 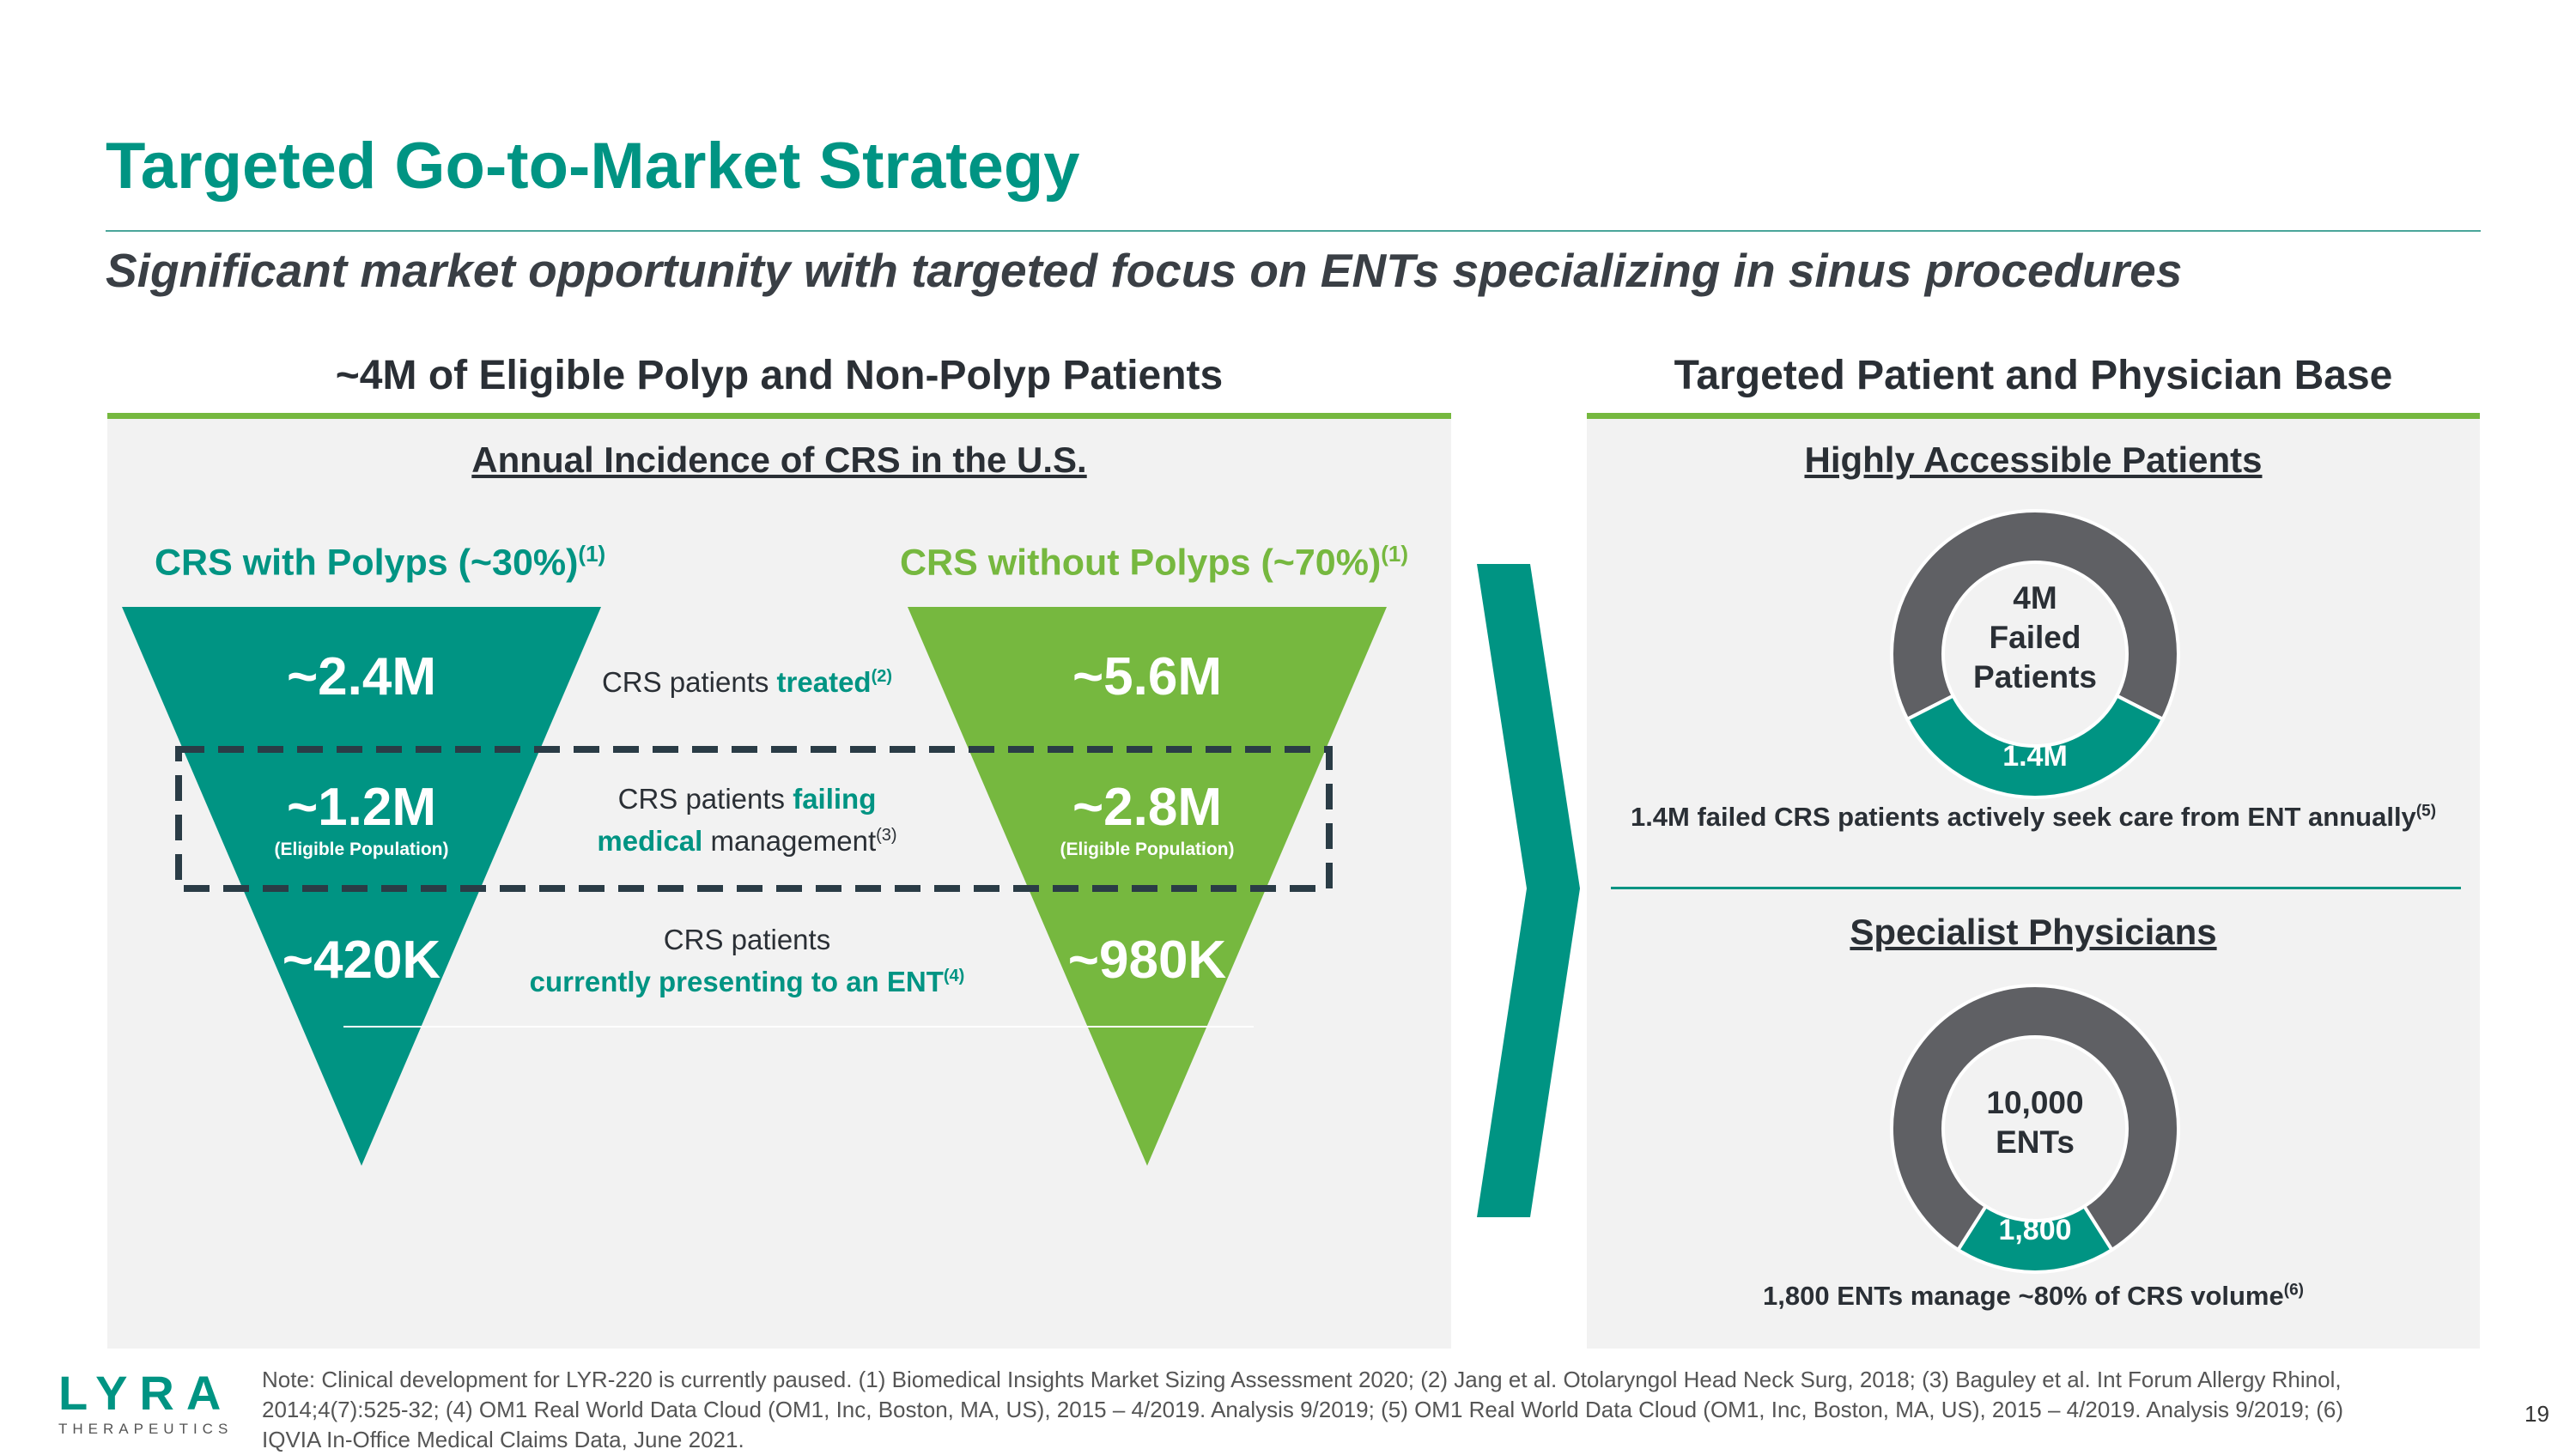 What do you see at coordinates (1294, 231) in the screenshot?
I see `title-divider` at bounding box center [1294, 231].